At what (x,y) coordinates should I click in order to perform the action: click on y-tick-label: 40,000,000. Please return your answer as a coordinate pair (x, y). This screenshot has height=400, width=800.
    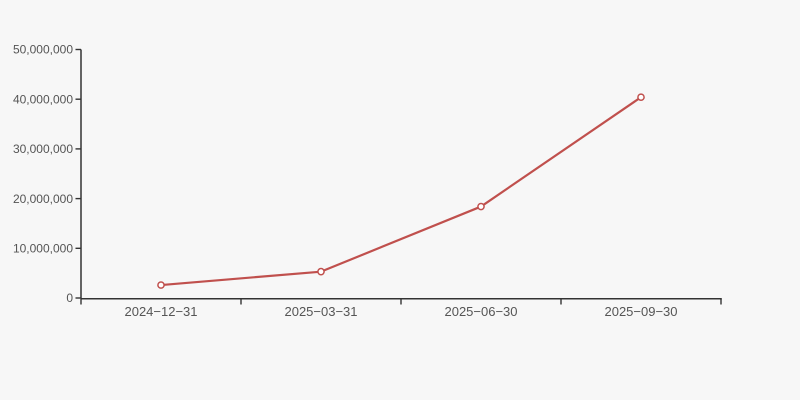
    Looking at the image, I should click on (43, 99).